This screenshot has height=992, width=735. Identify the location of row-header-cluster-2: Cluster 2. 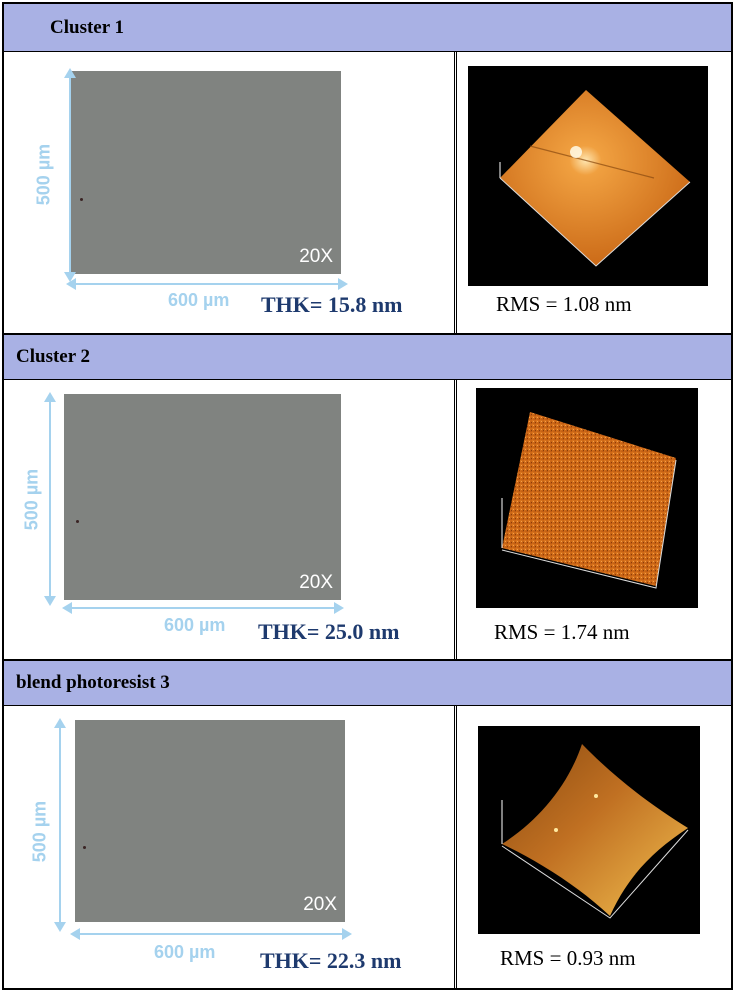
(367, 357).